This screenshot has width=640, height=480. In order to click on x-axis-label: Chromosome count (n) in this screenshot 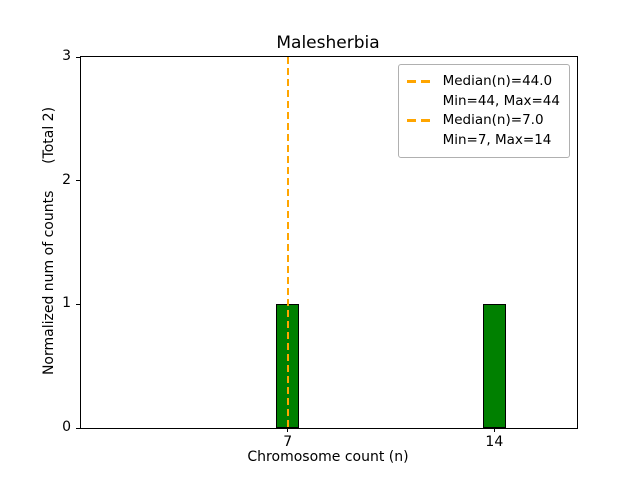, I will do `click(328, 457)`.